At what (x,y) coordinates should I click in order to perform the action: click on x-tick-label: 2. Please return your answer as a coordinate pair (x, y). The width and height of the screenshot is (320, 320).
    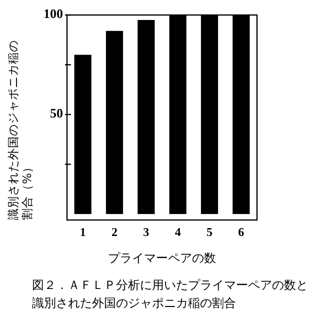
    Looking at the image, I should click on (115, 232).